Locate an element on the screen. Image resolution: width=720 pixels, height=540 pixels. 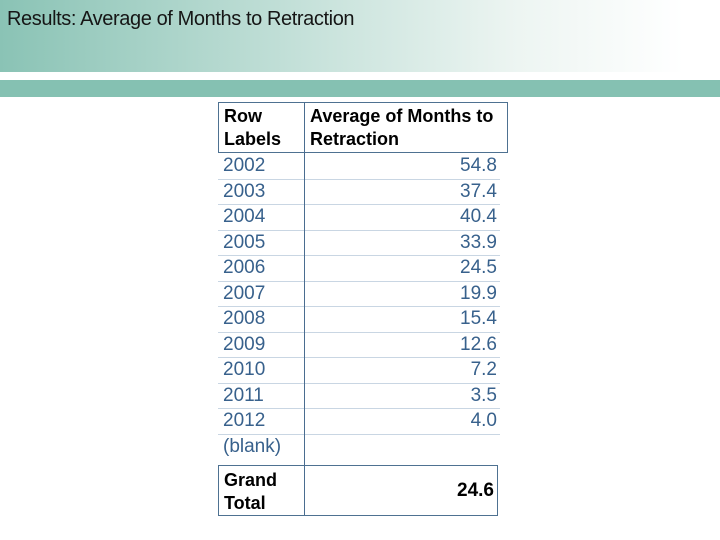
row-label: 2004 is located at coordinates (244, 217).